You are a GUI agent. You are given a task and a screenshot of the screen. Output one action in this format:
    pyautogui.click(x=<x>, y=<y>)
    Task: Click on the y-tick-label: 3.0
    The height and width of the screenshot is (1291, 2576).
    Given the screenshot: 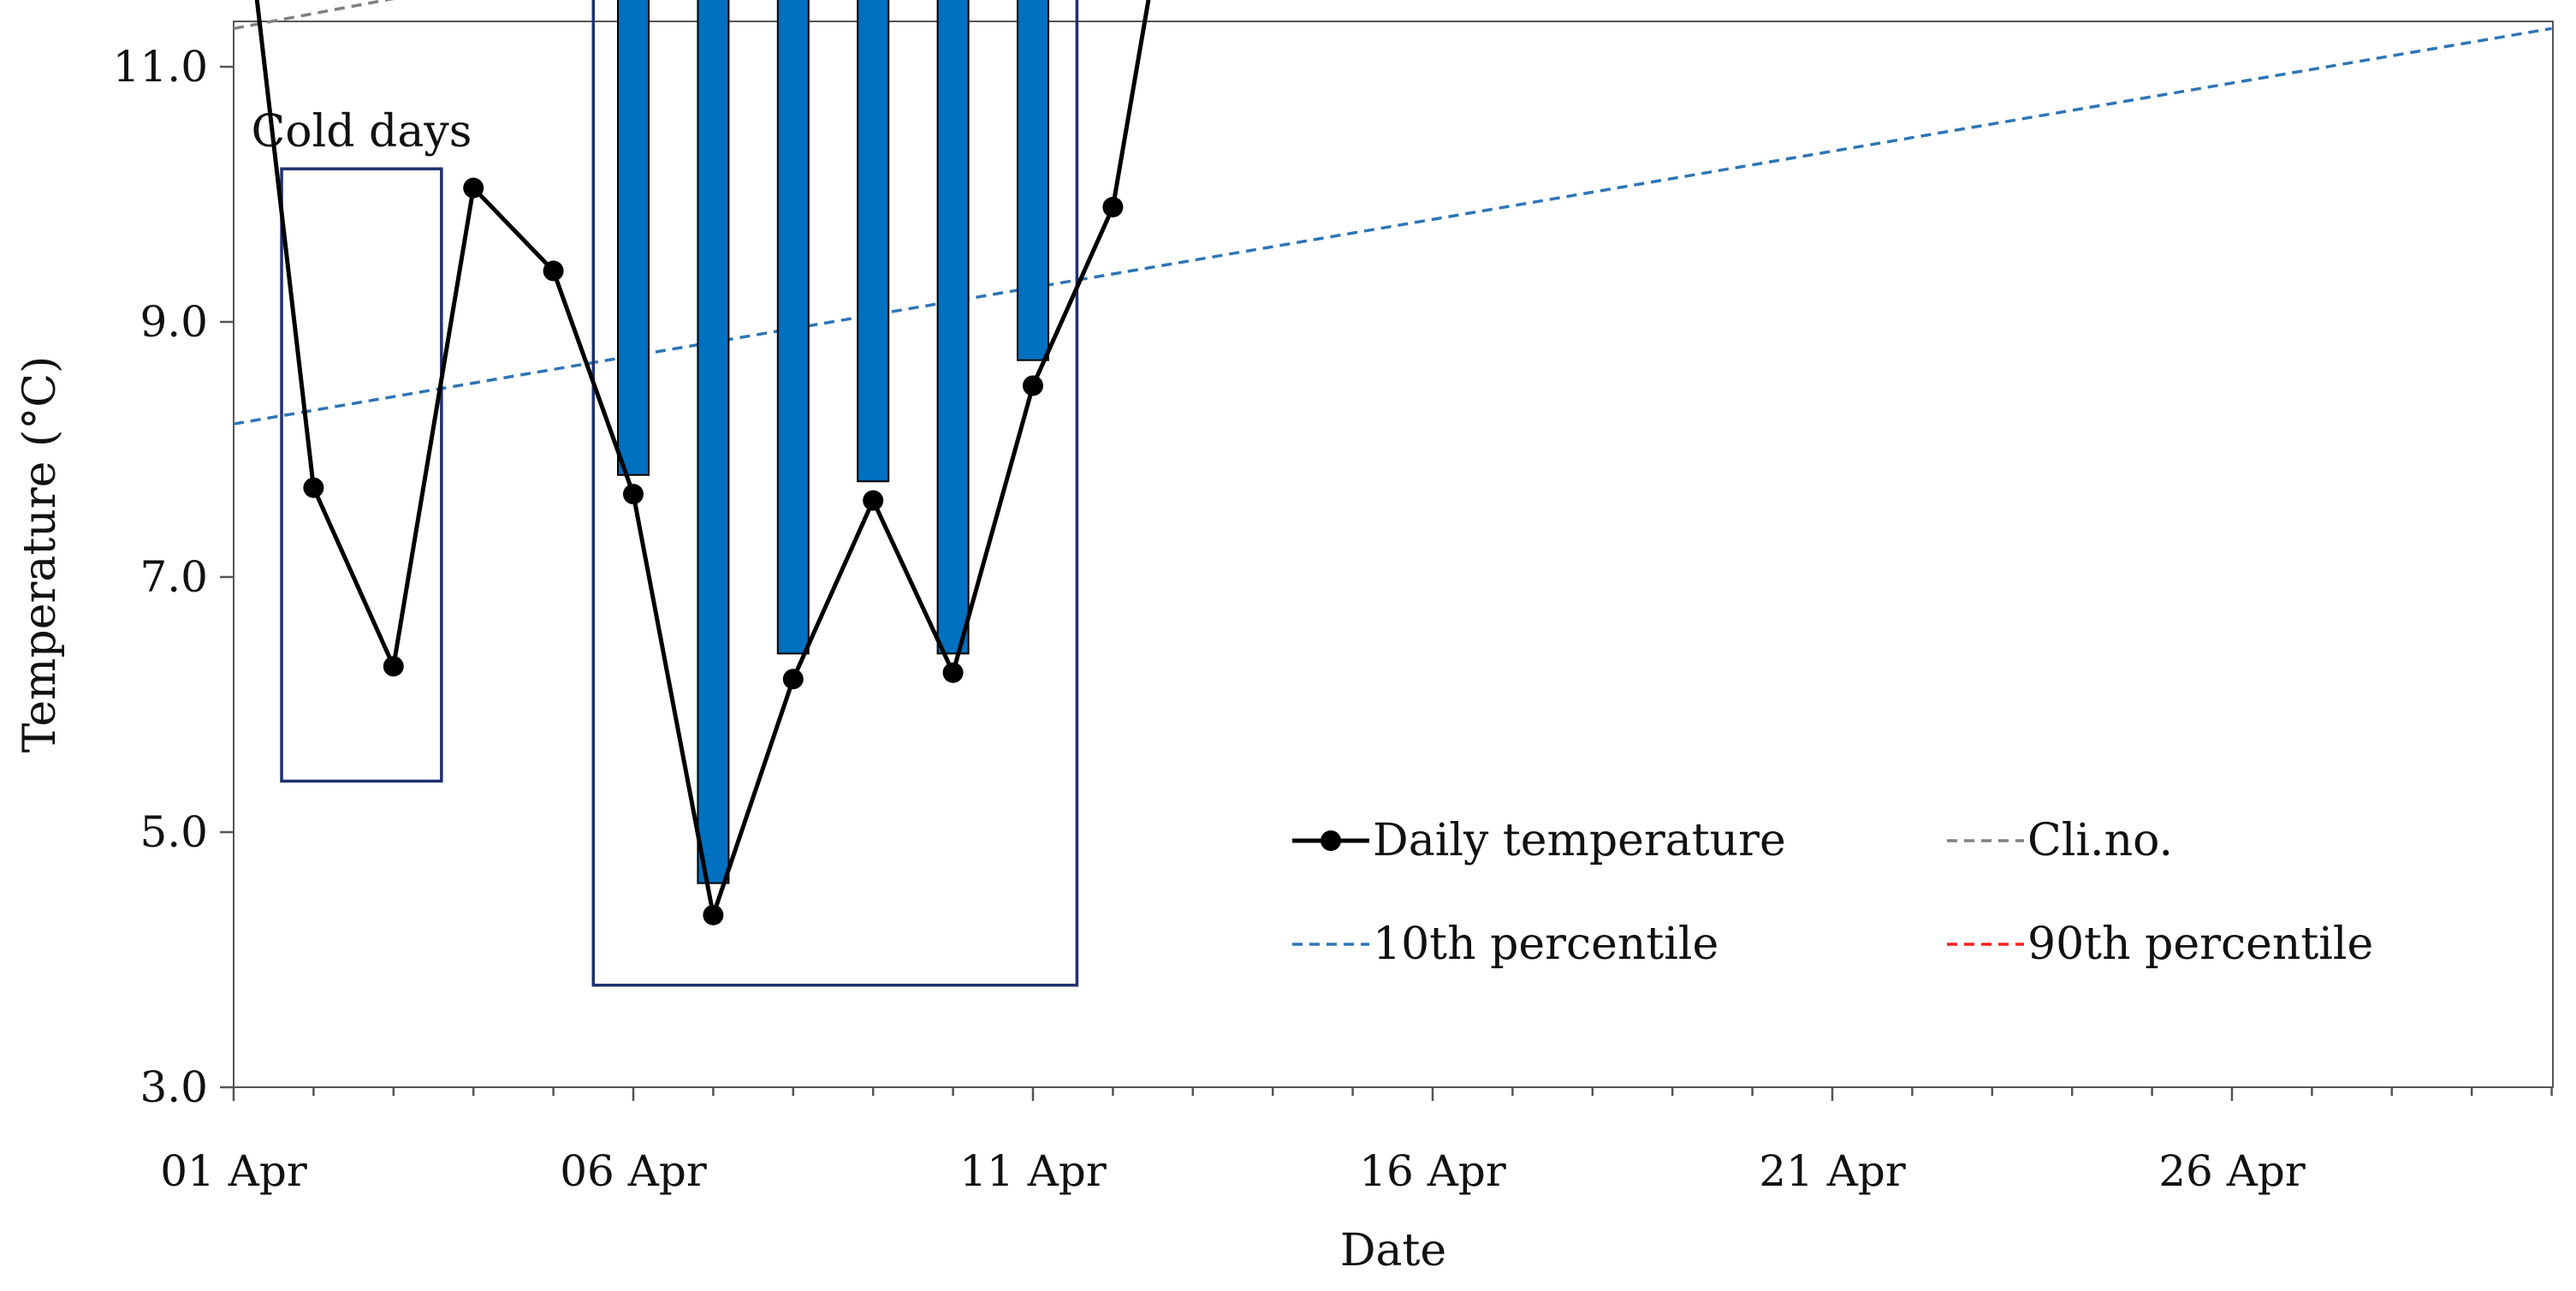 What is the action you would take?
    pyautogui.click(x=173, y=1087)
    